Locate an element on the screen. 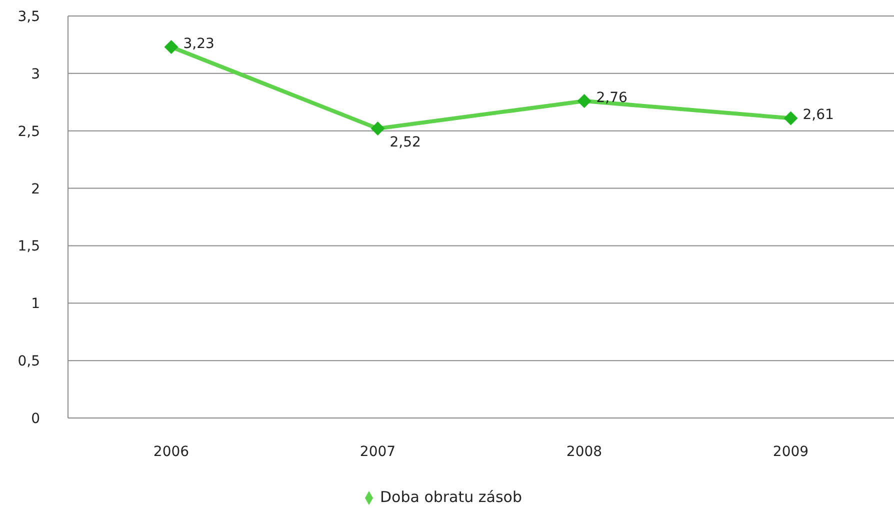  y-tick-label: 1 is located at coordinates (35, 304).